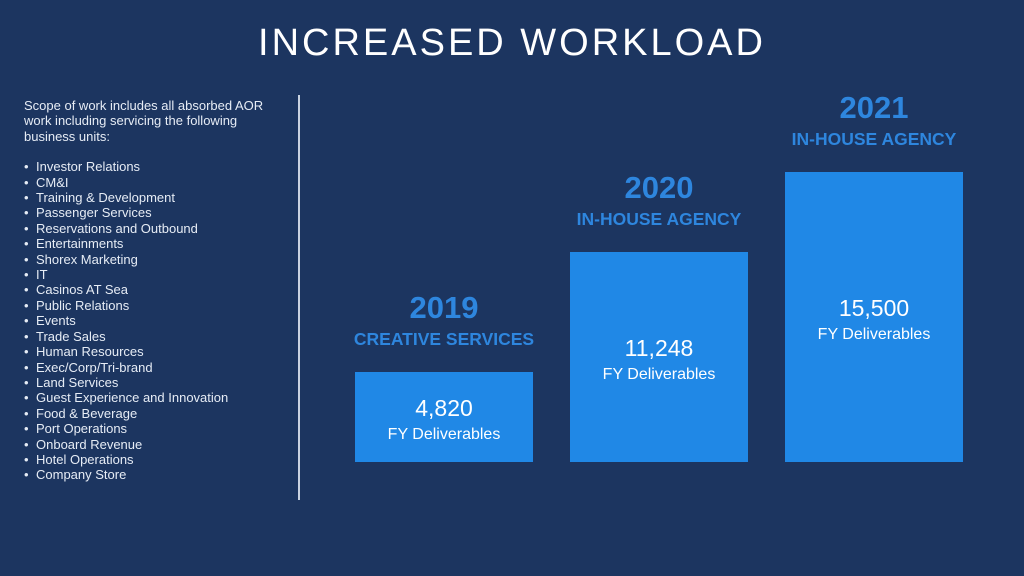  What do you see at coordinates (149, 352) in the screenshot?
I see `business-unit-item: Human Resources` at bounding box center [149, 352].